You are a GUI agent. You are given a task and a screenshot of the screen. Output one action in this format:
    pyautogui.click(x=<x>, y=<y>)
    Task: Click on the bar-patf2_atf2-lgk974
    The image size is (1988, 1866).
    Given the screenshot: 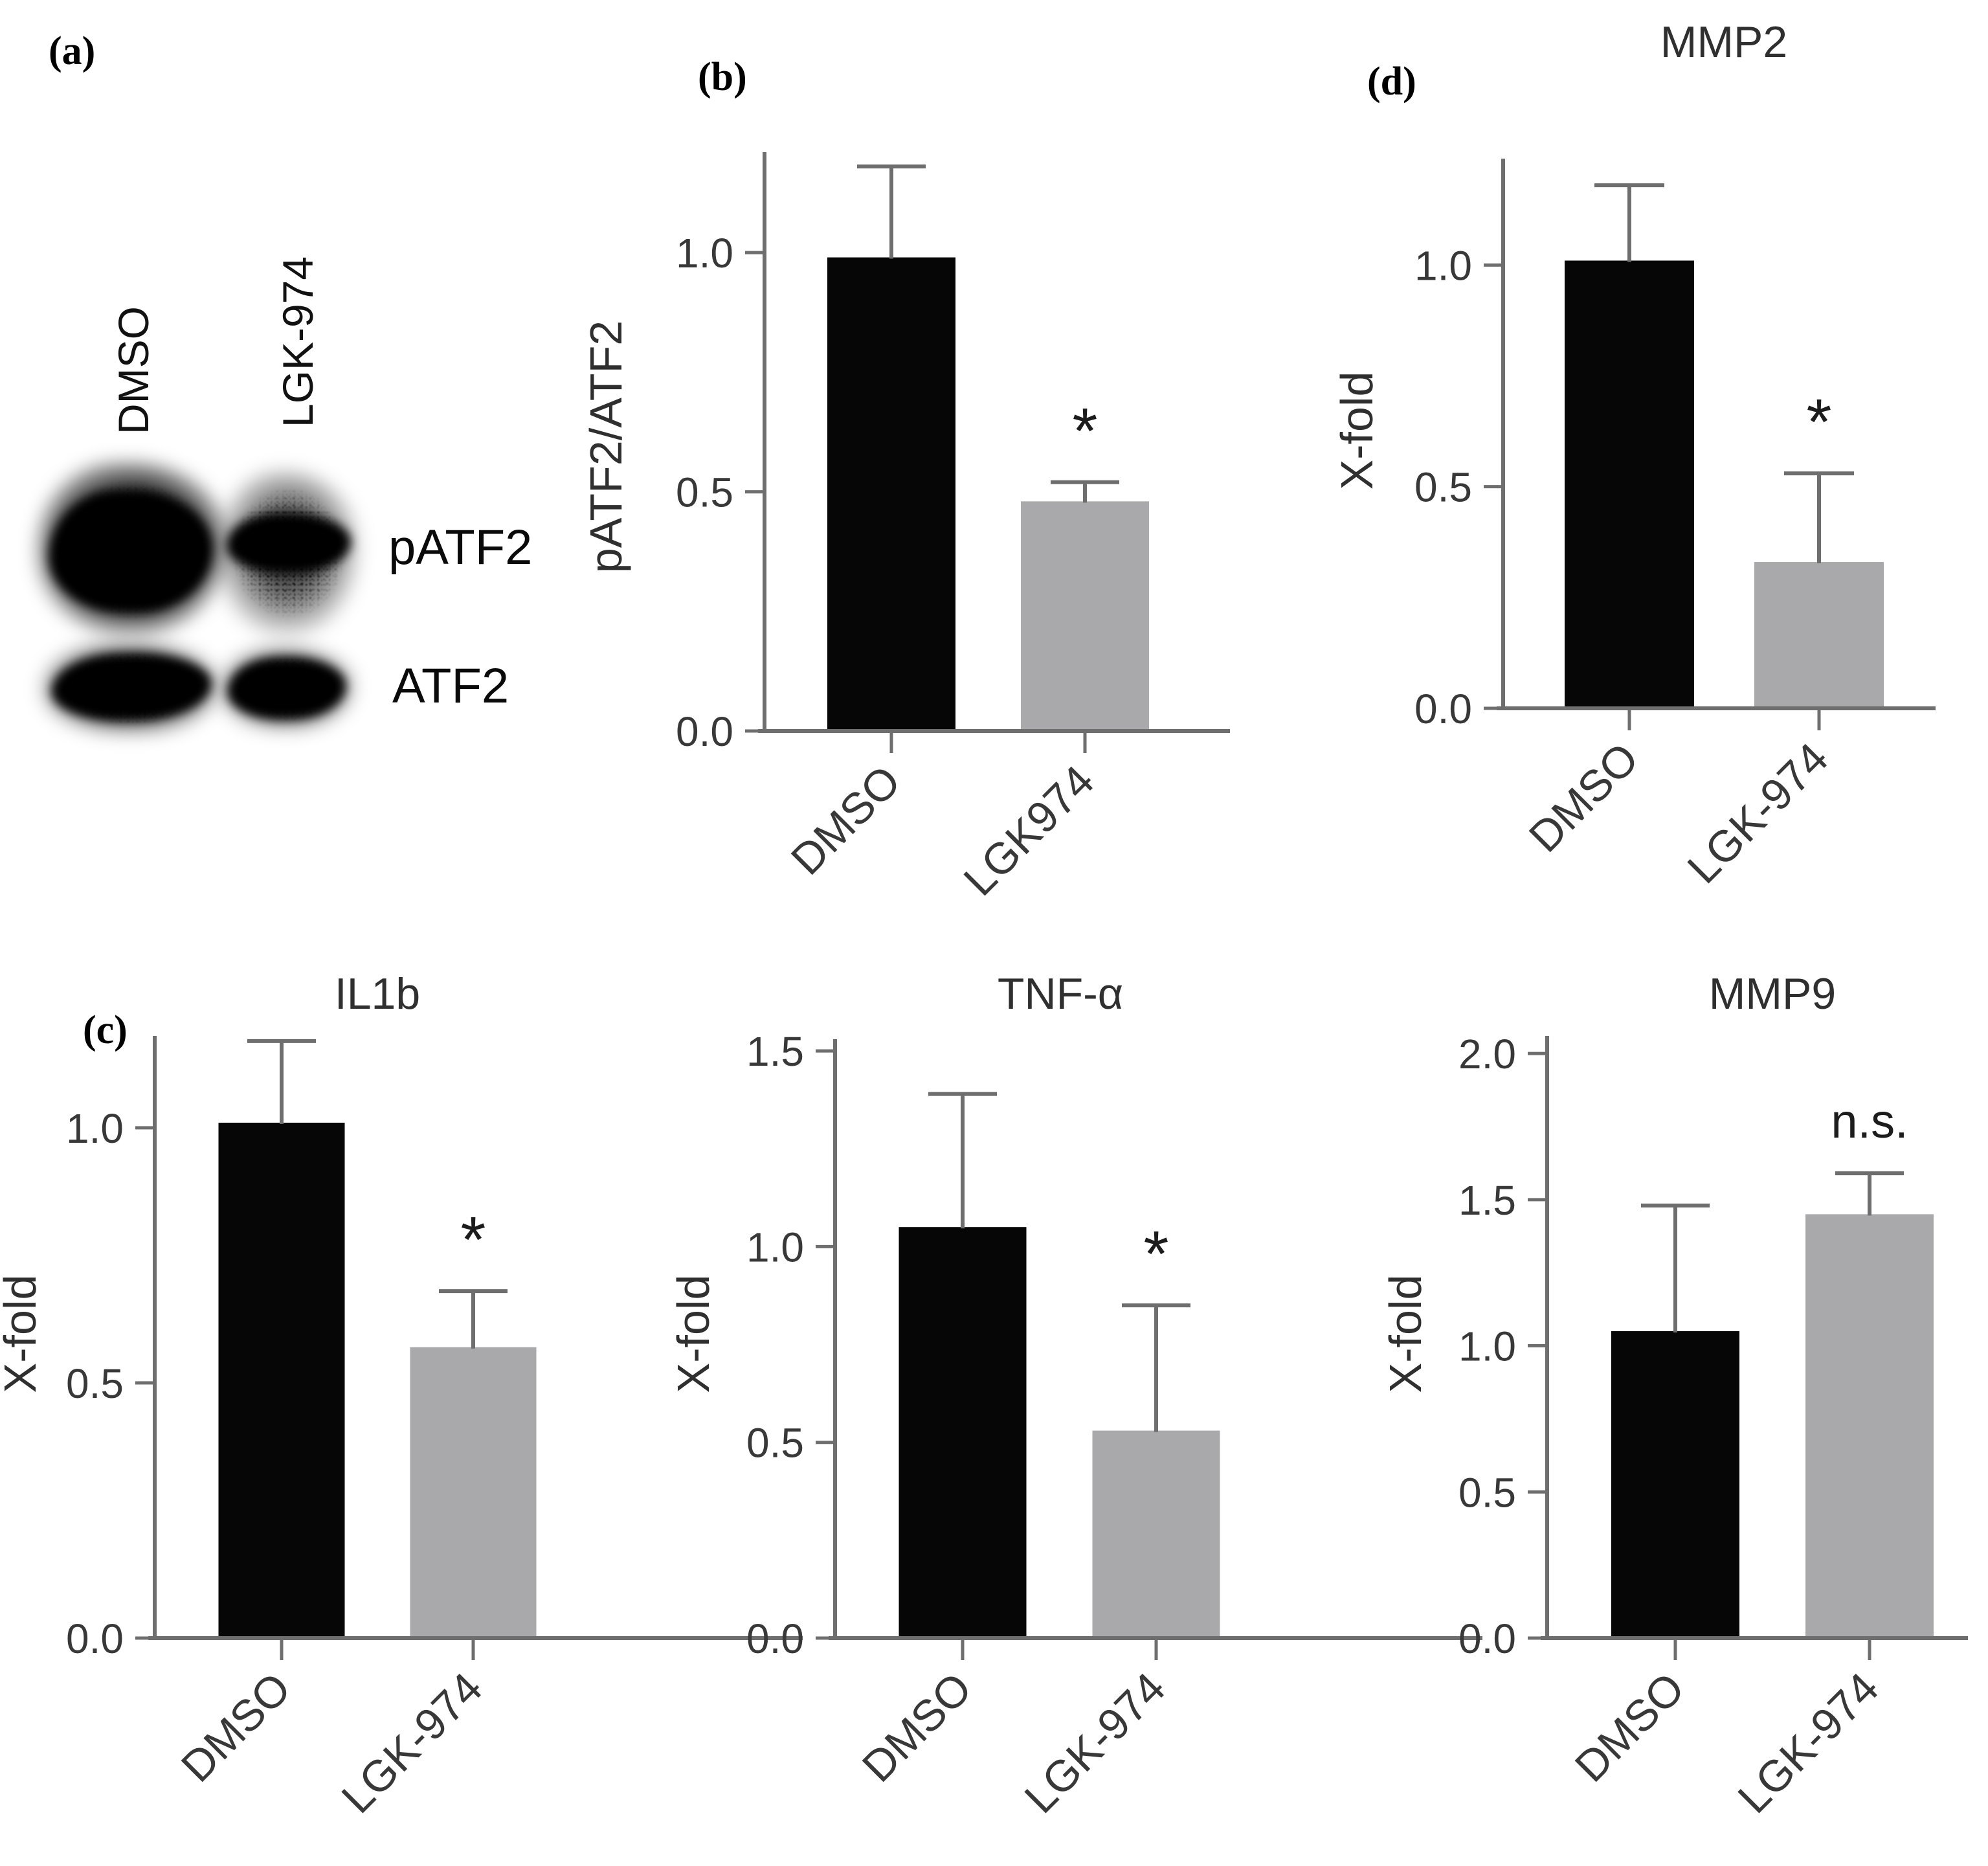 What is the action you would take?
    pyautogui.click(x=1085, y=616)
    